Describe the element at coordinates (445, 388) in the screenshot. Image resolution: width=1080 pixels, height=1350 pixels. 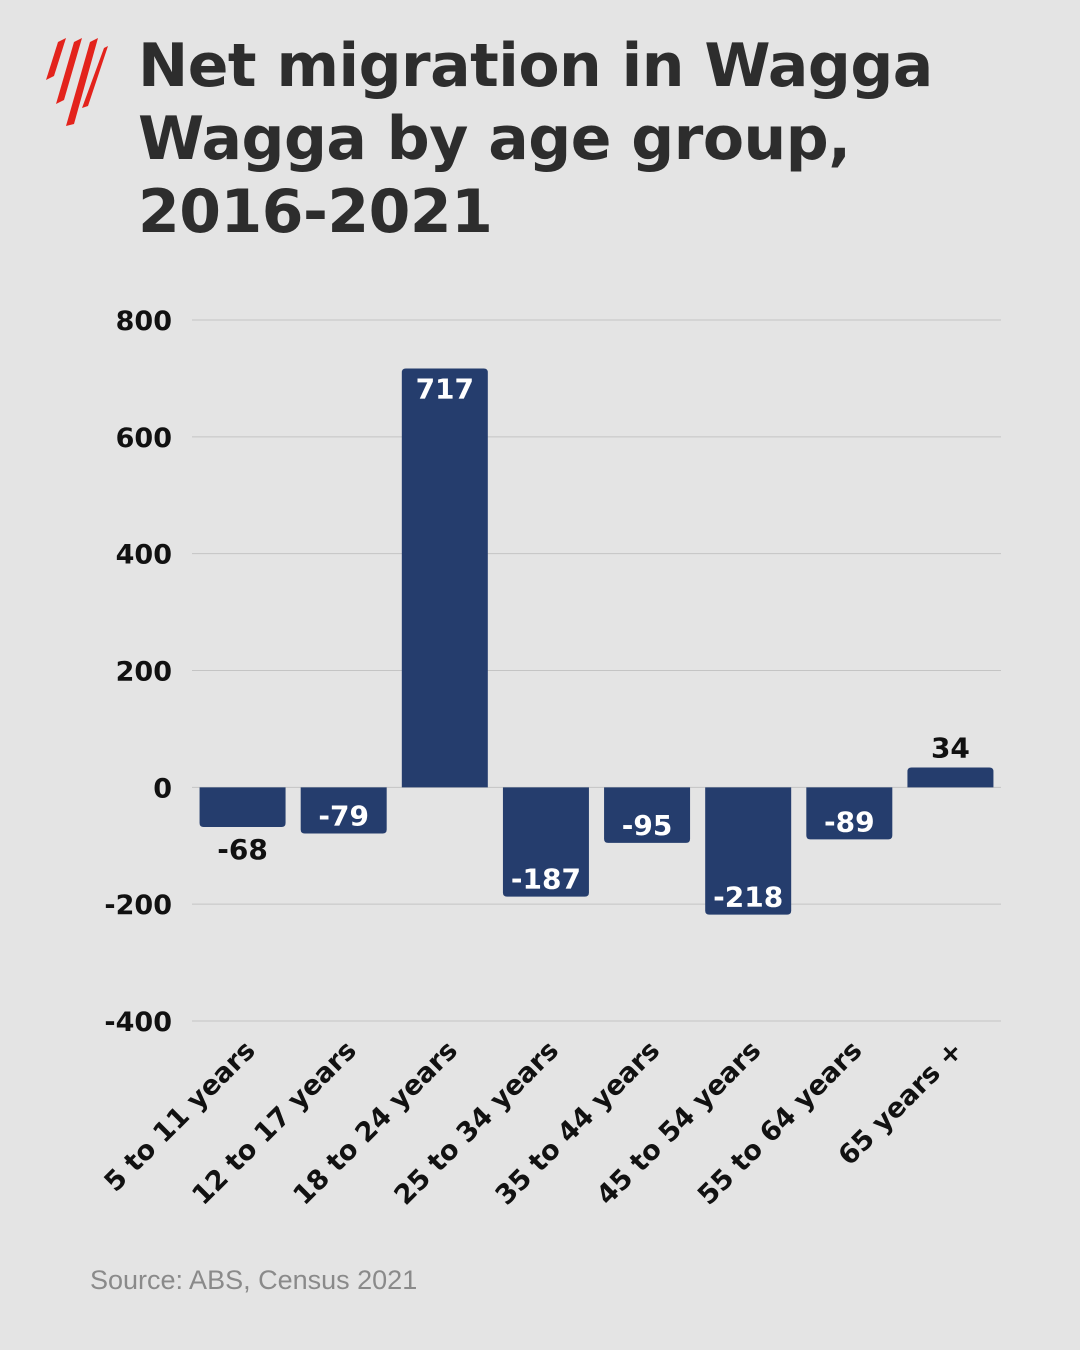
I see `bar-value-label: 717` at that location.